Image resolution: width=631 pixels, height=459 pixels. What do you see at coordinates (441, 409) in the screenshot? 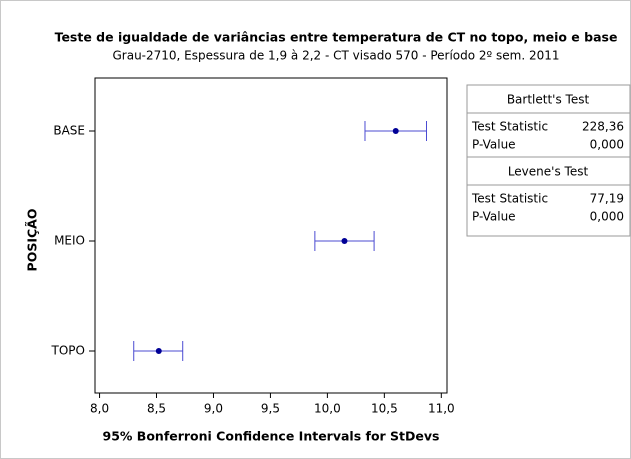
I see `x-tick-label: 11,0` at bounding box center [441, 409].